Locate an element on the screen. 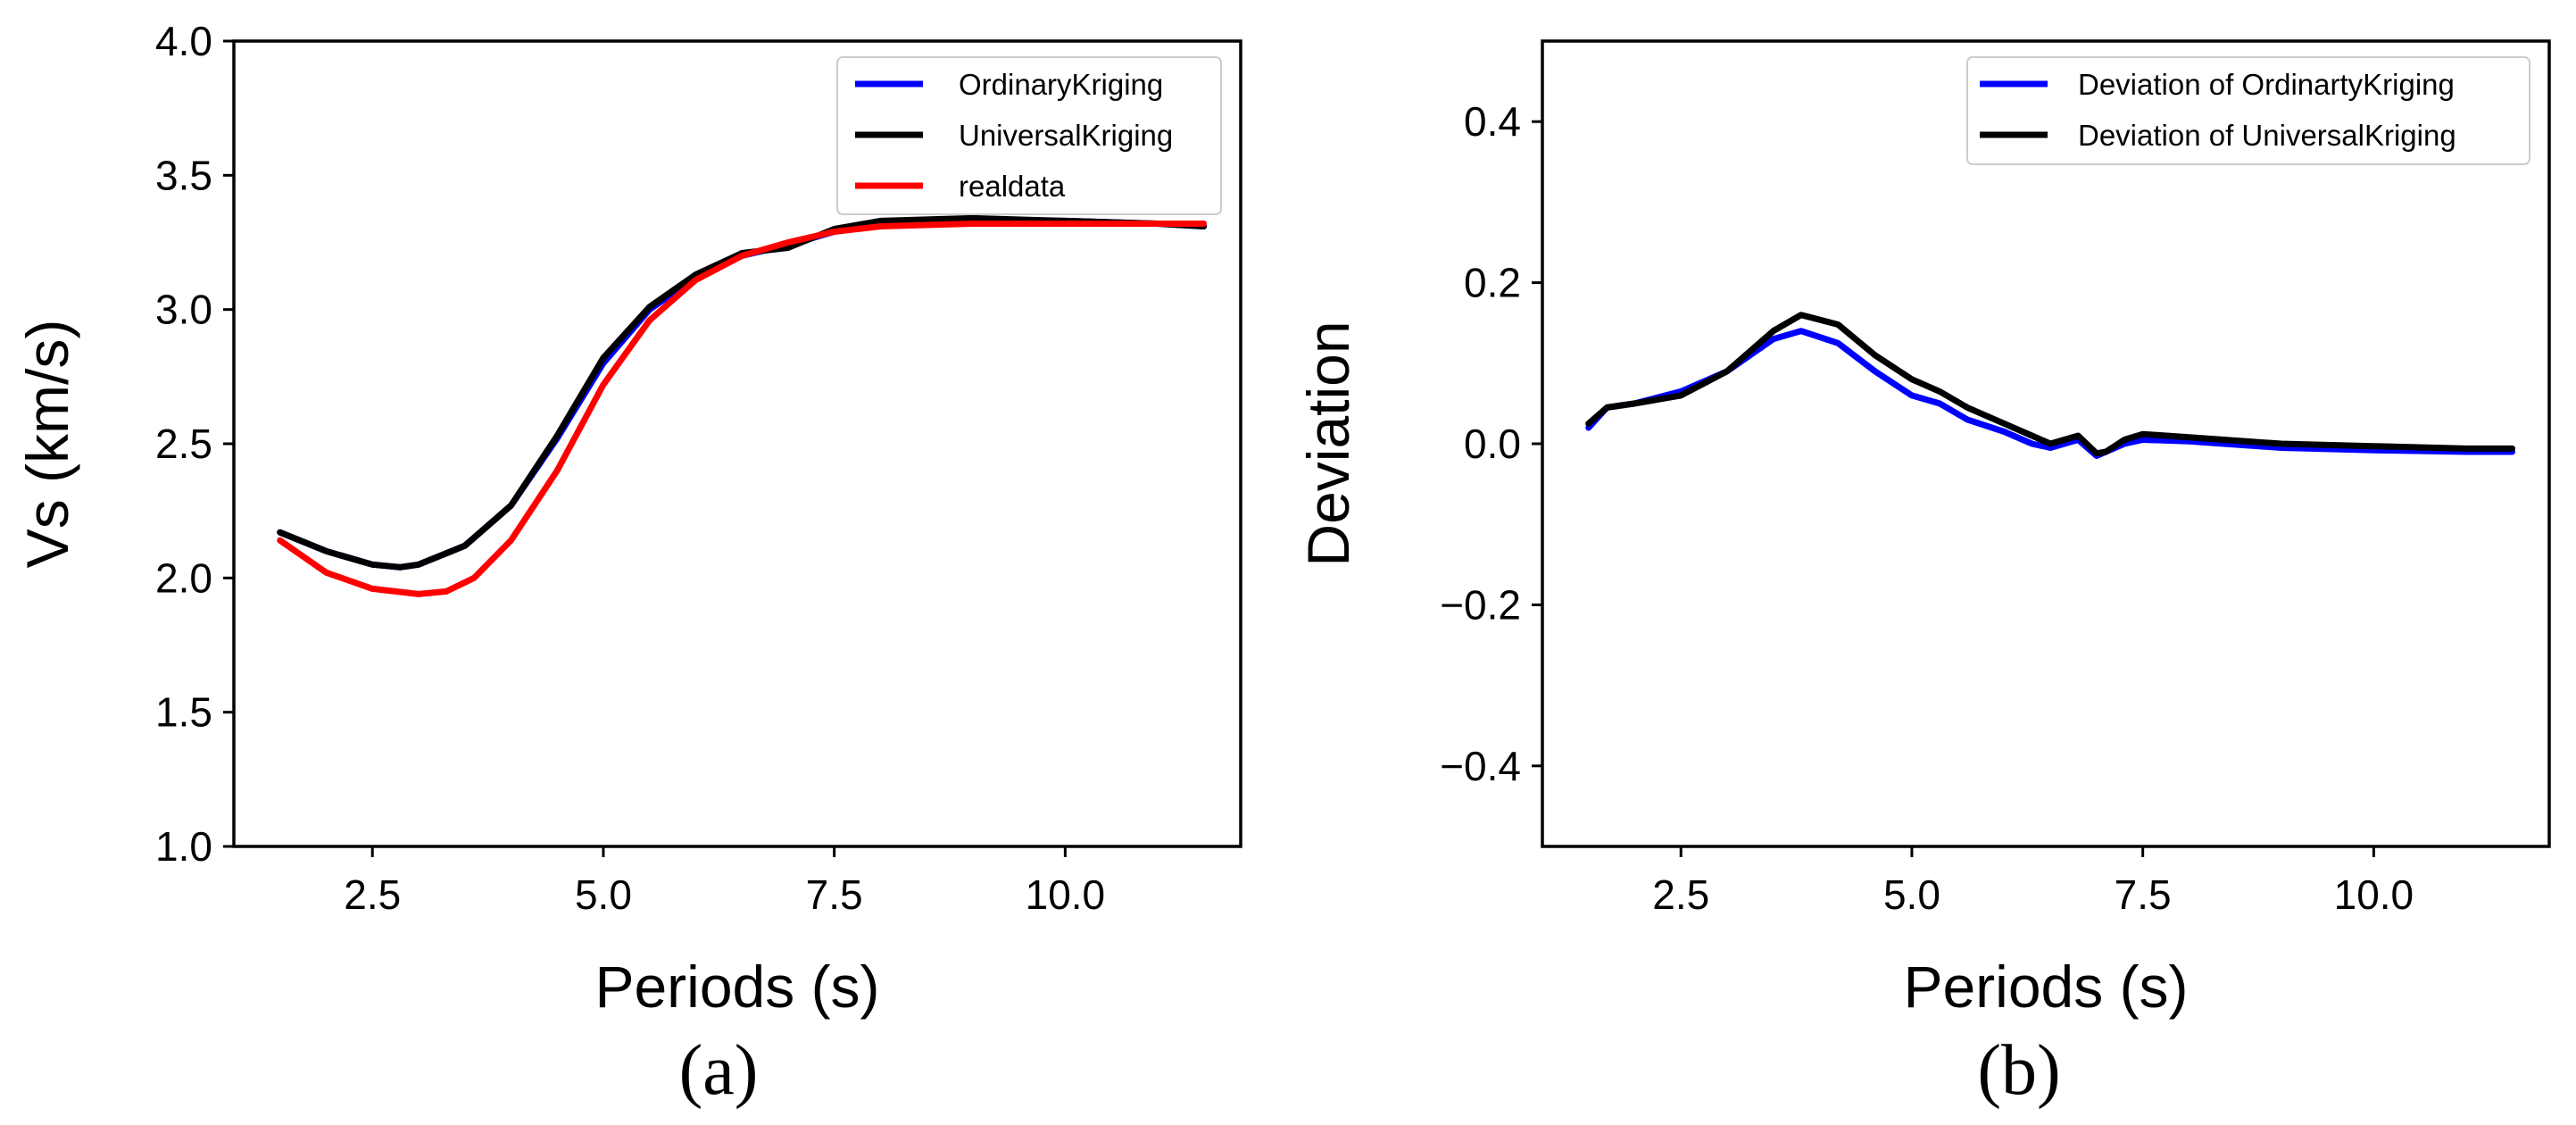 The height and width of the screenshot is (1125, 2576). series-line-realdata is located at coordinates (743, 409).